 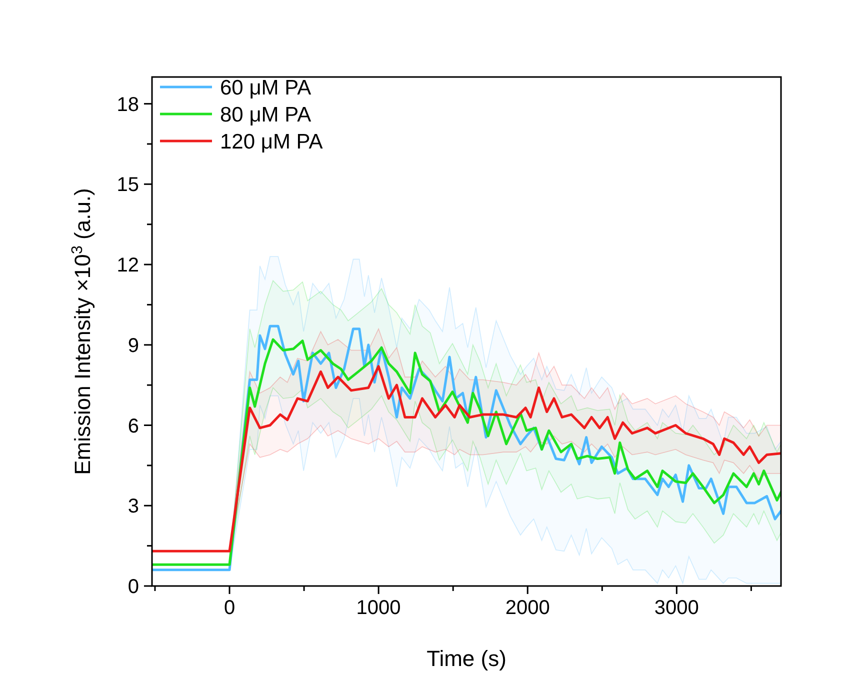 What do you see at coordinates (127, 265) in the screenshot?
I see `y-tick-label: 12` at bounding box center [127, 265].